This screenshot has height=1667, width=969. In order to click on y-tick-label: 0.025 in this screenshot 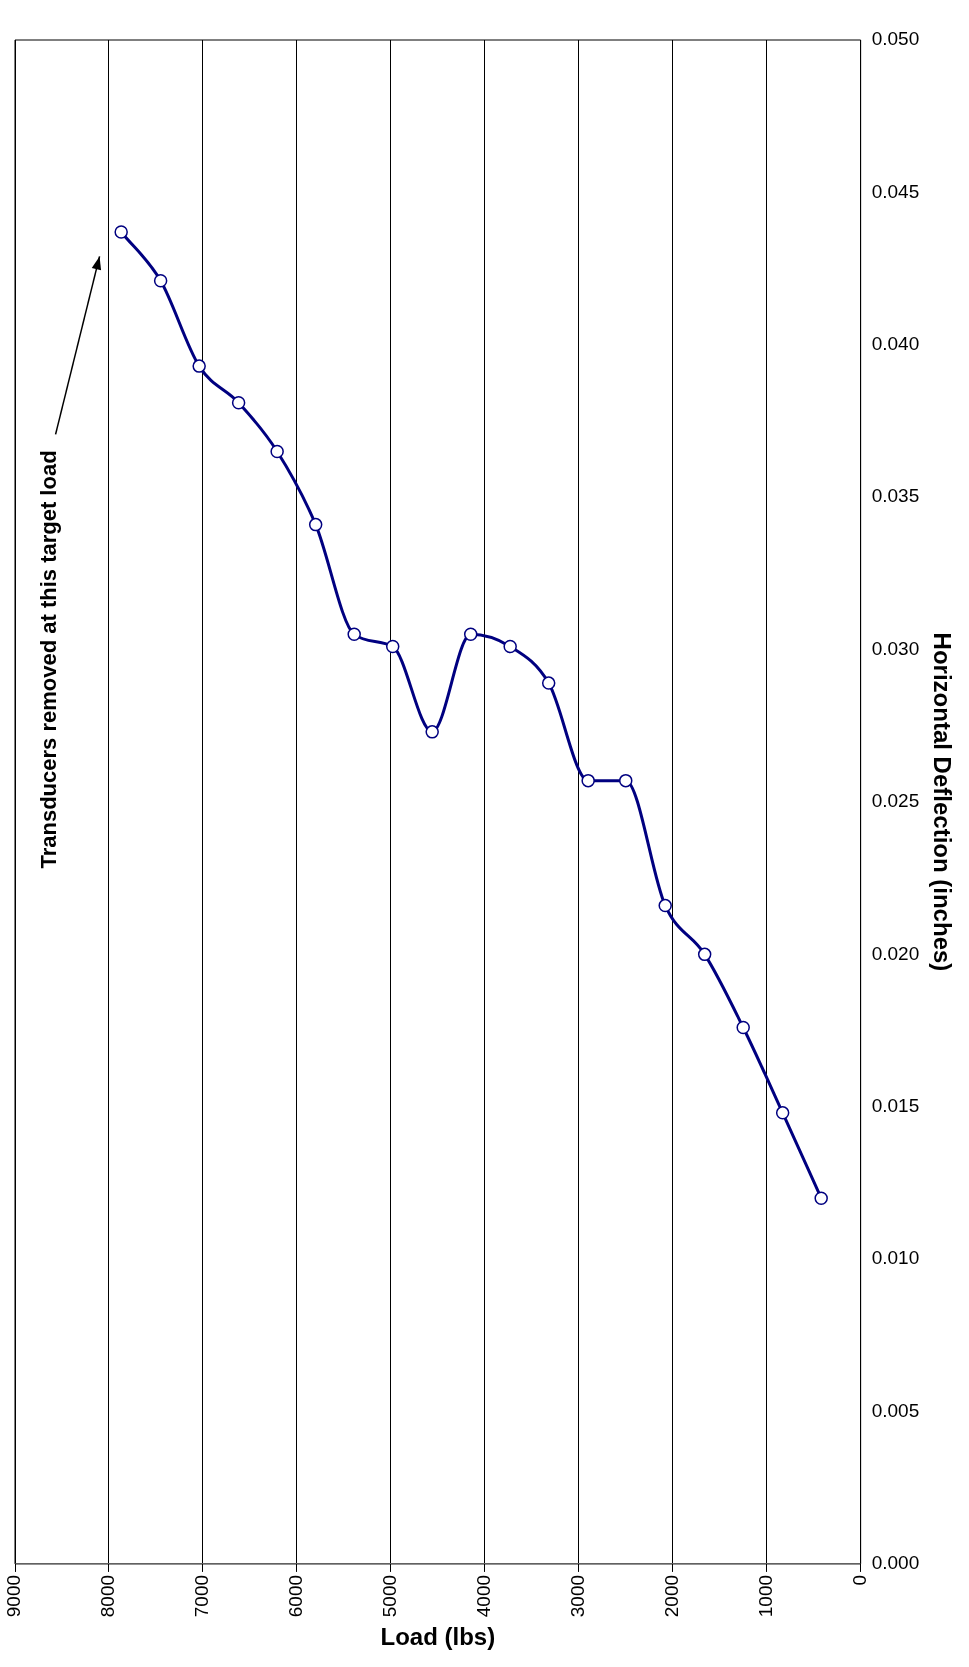, I will do `click(895, 801)`.